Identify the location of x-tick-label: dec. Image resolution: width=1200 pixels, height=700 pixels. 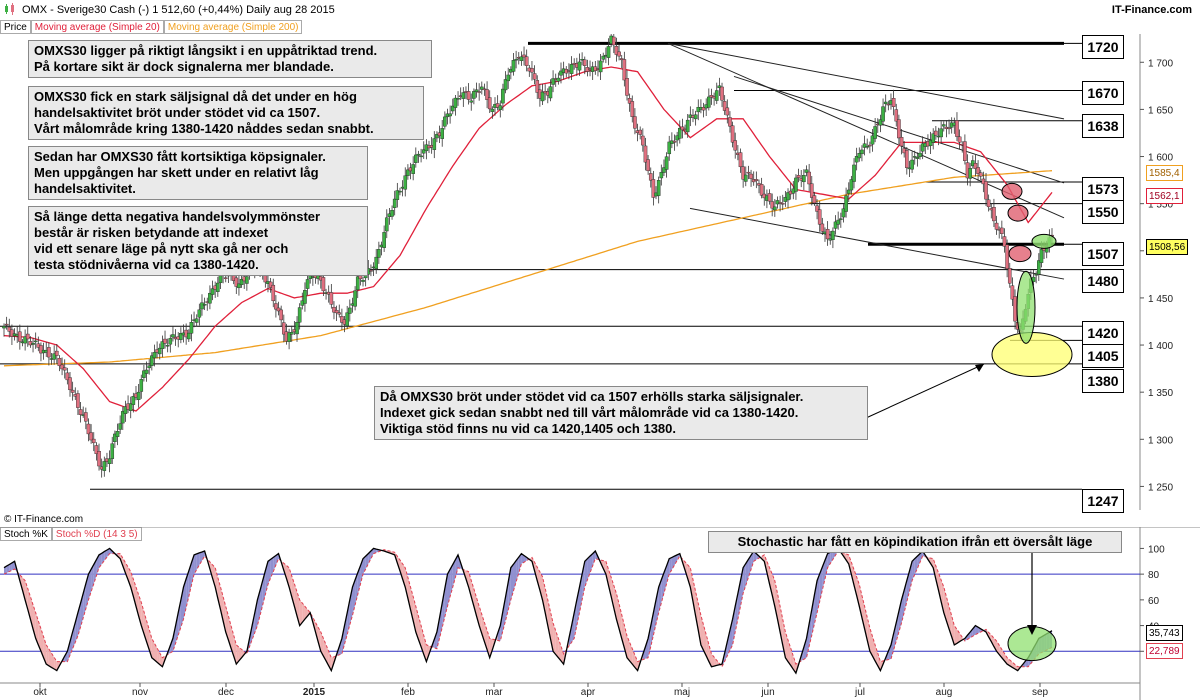
(226, 692).